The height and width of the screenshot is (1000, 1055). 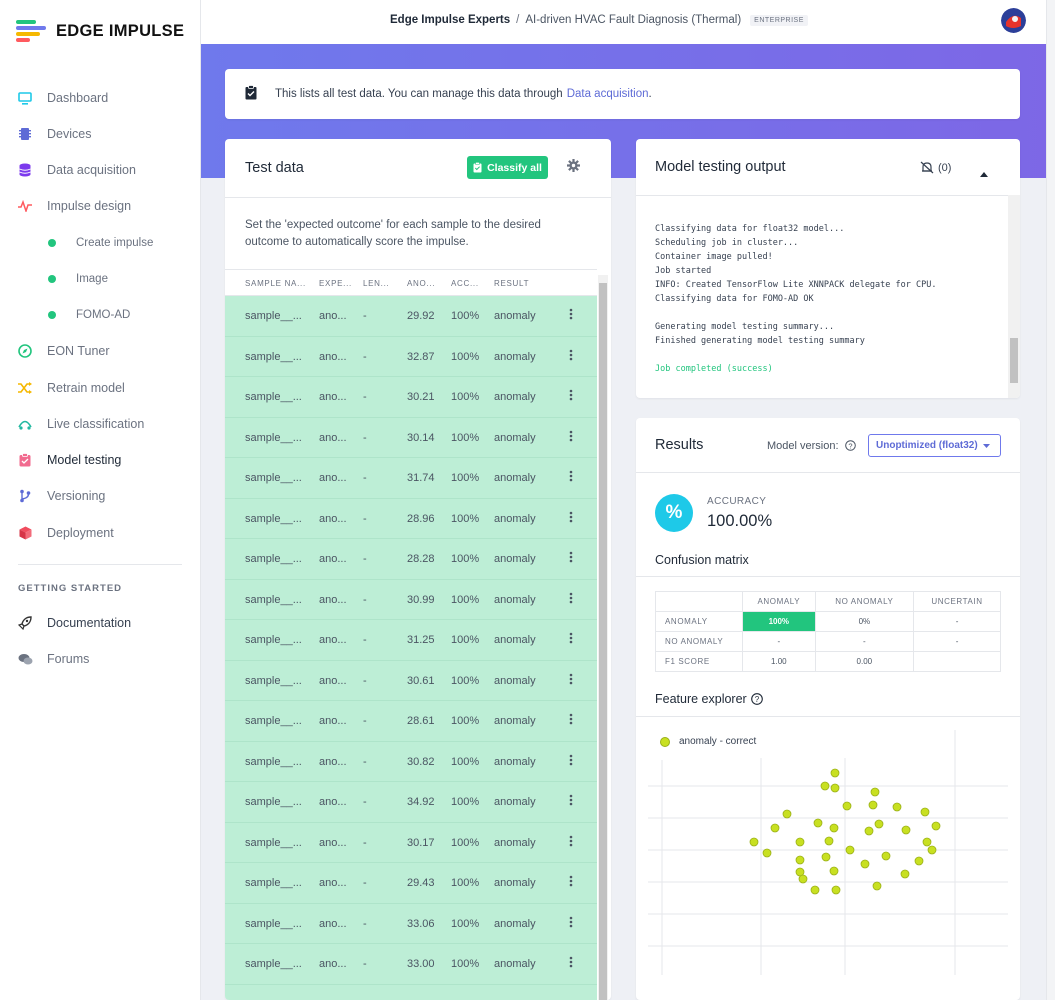 I want to click on table-row: sample__... ano... - 33.06 100% anomaly, so click(x=411, y=924).